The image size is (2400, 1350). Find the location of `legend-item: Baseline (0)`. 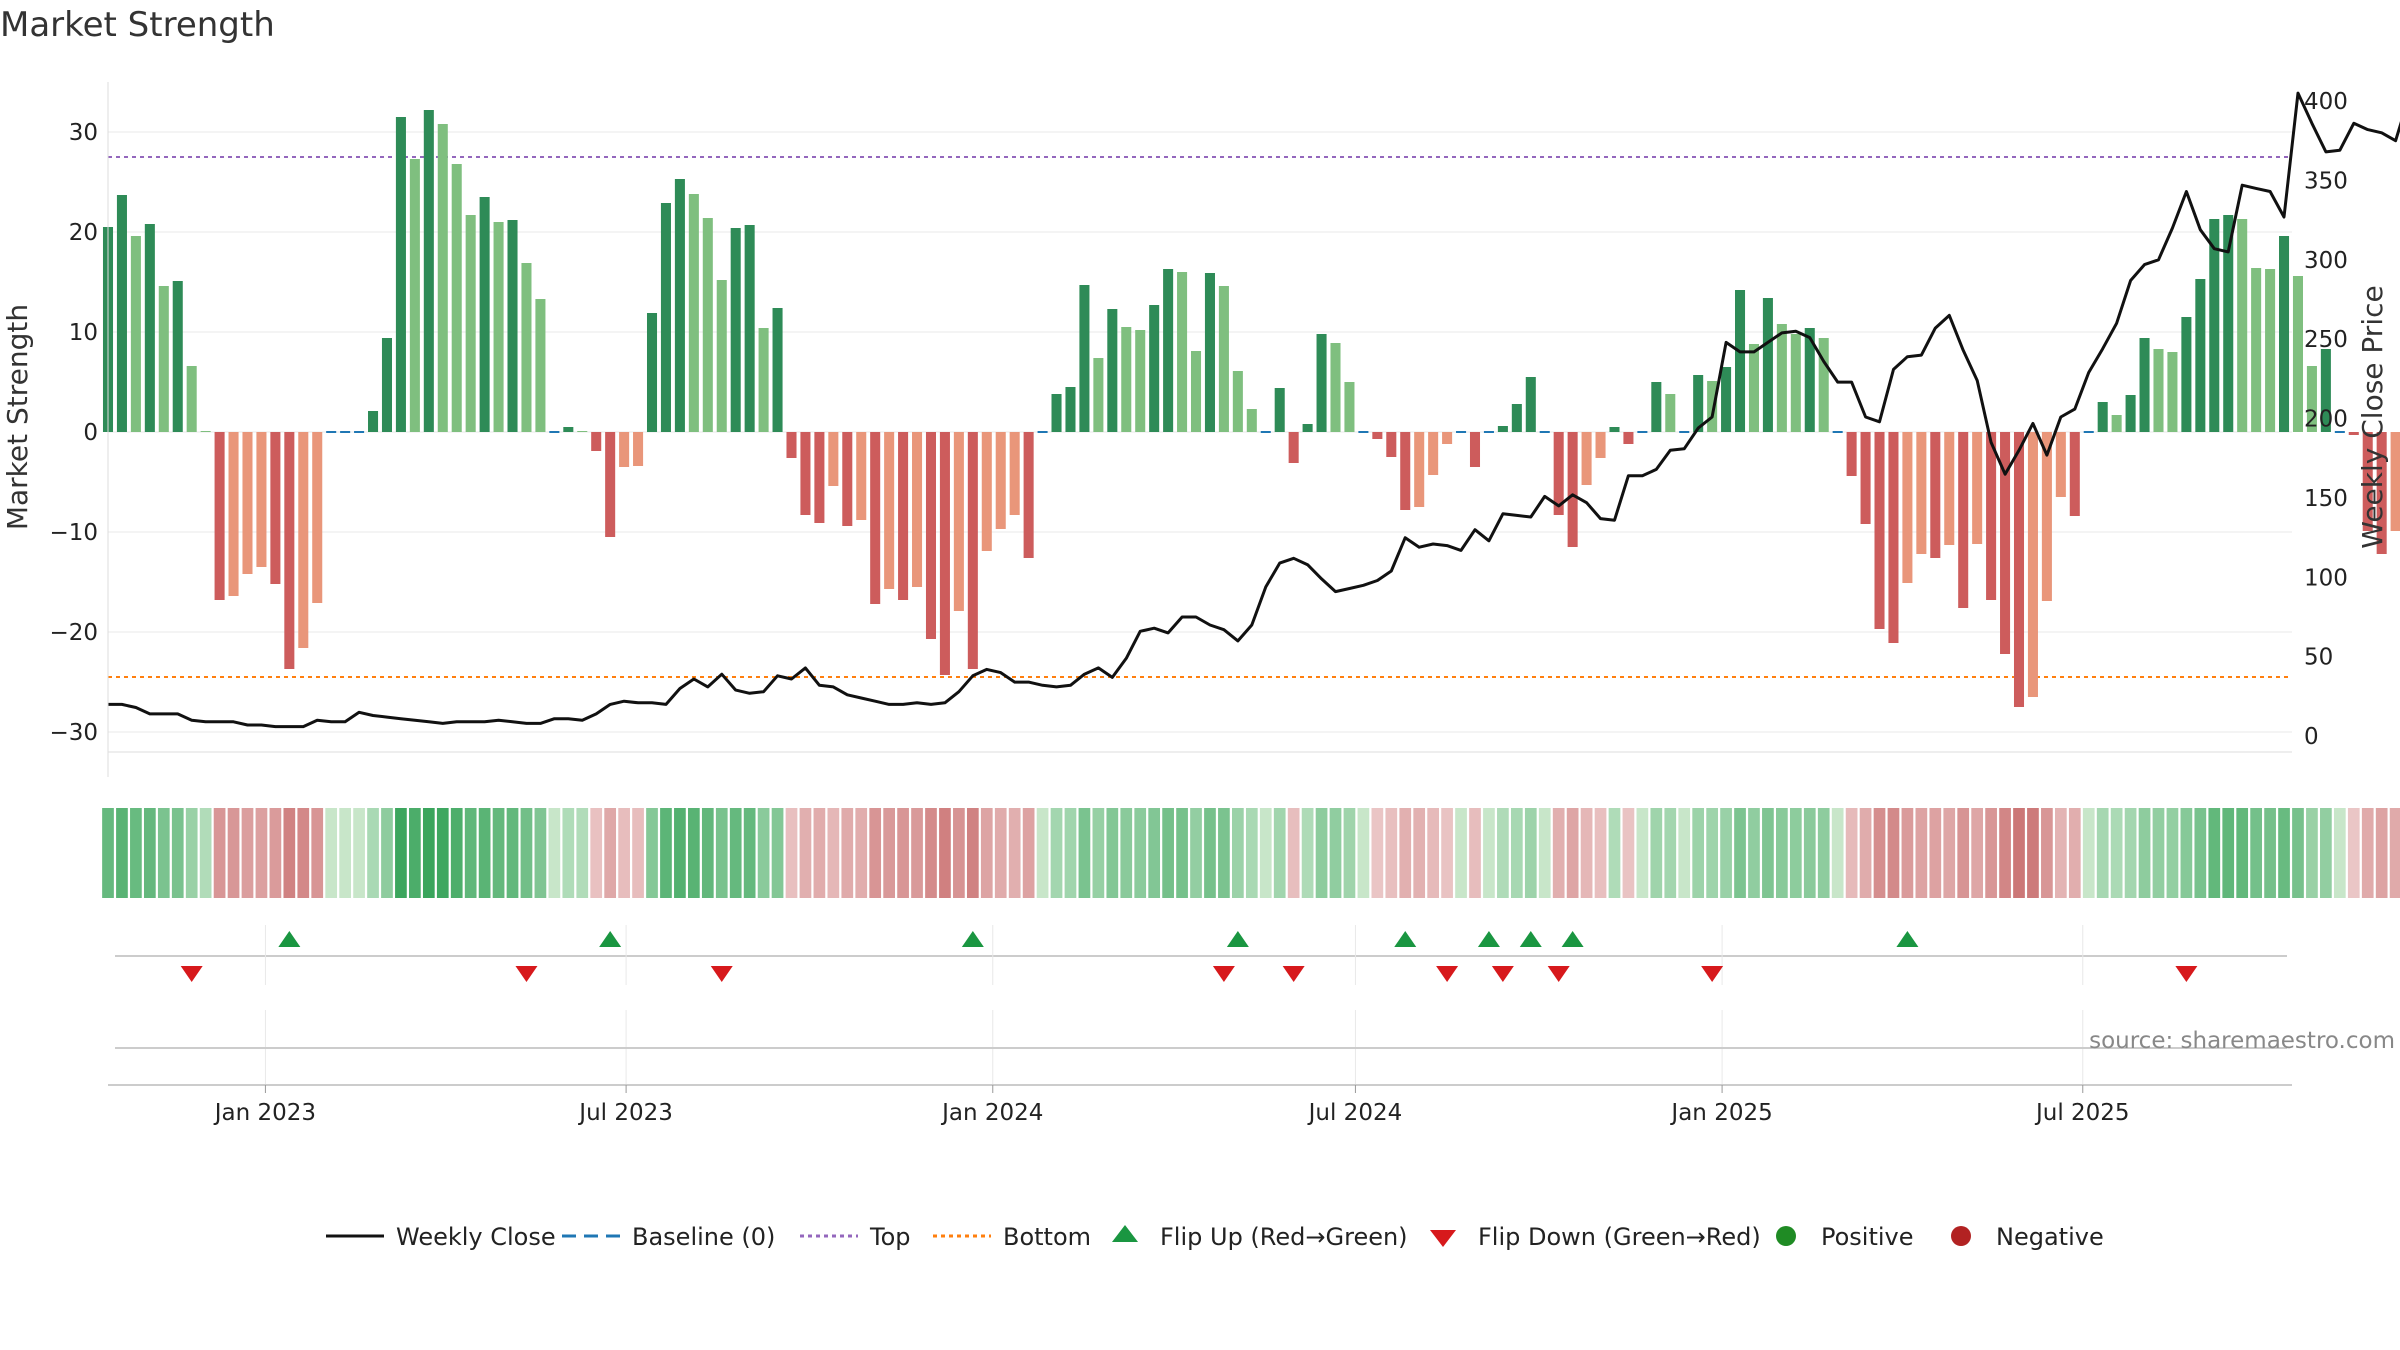

legend-item: Baseline (0) is located at coordinates (668, 1237).